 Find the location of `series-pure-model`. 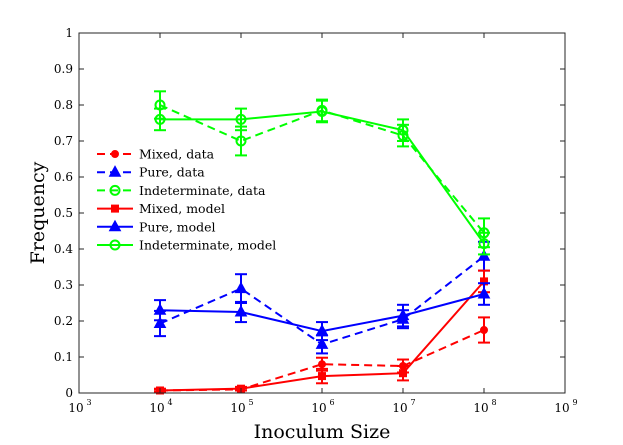

series-pure-model is located at coordinates (322, 312).